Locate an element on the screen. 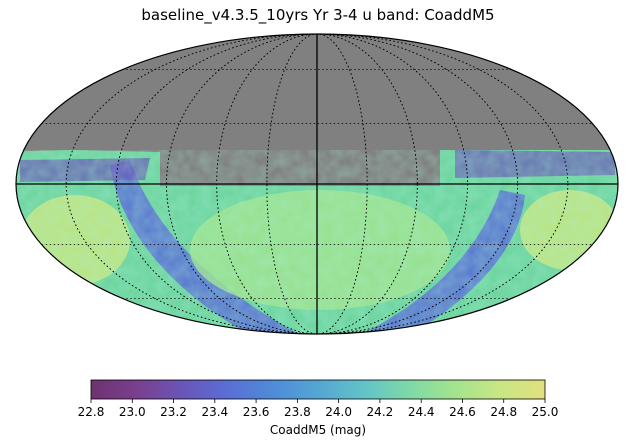 This screenshot has width=636, height=442. colorbar-tick-label: 24.2 is located at coordinates (380, 412).